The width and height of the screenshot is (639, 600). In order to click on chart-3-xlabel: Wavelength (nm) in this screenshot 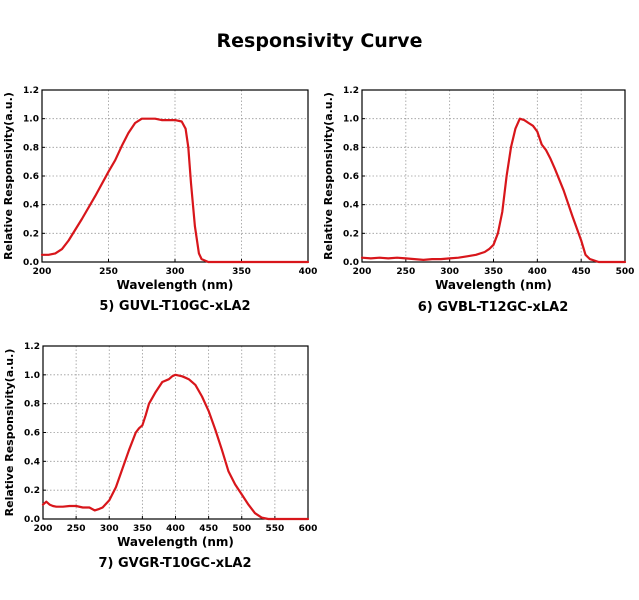, I will do `click(175, 542)`.